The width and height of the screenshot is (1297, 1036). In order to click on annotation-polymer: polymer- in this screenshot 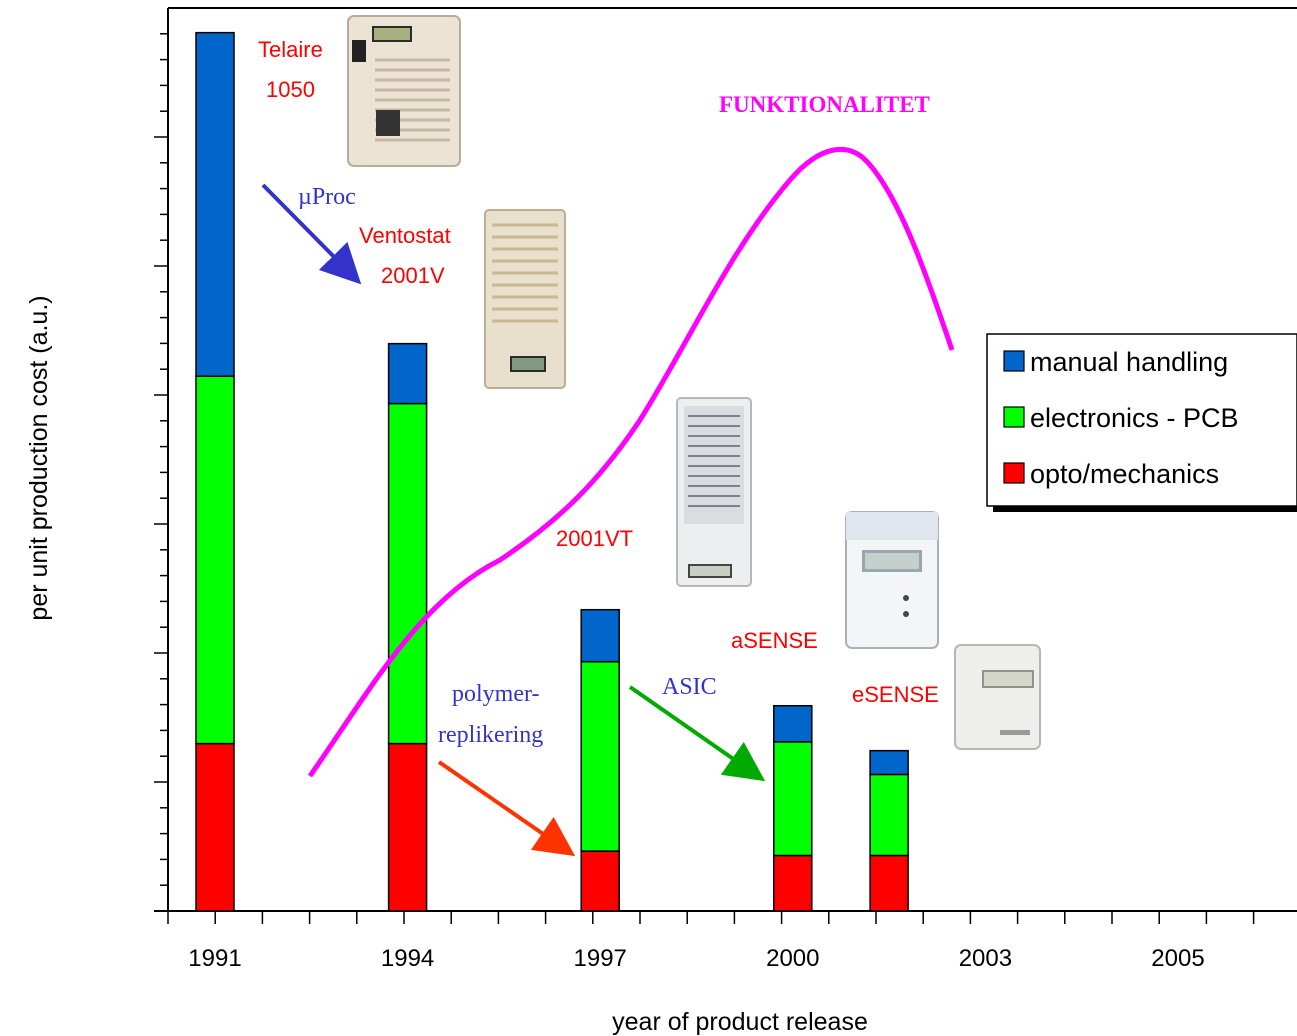, I will do `click(496, 694)`.